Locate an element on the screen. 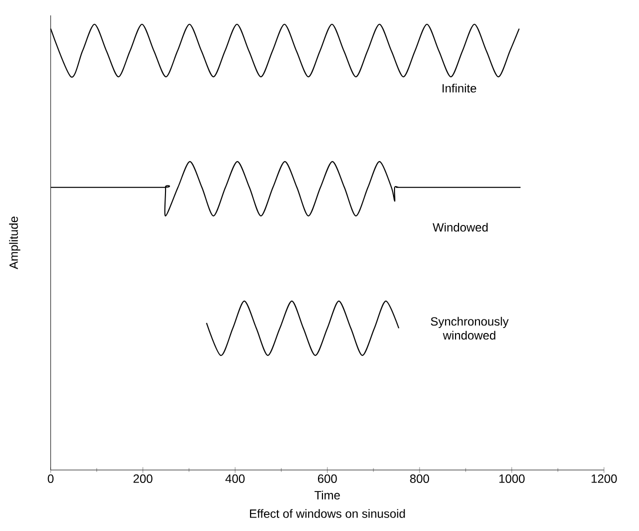 This screenshot has width=639, height=531. x-tick-label: 0 is located at coordinates (51, 478).